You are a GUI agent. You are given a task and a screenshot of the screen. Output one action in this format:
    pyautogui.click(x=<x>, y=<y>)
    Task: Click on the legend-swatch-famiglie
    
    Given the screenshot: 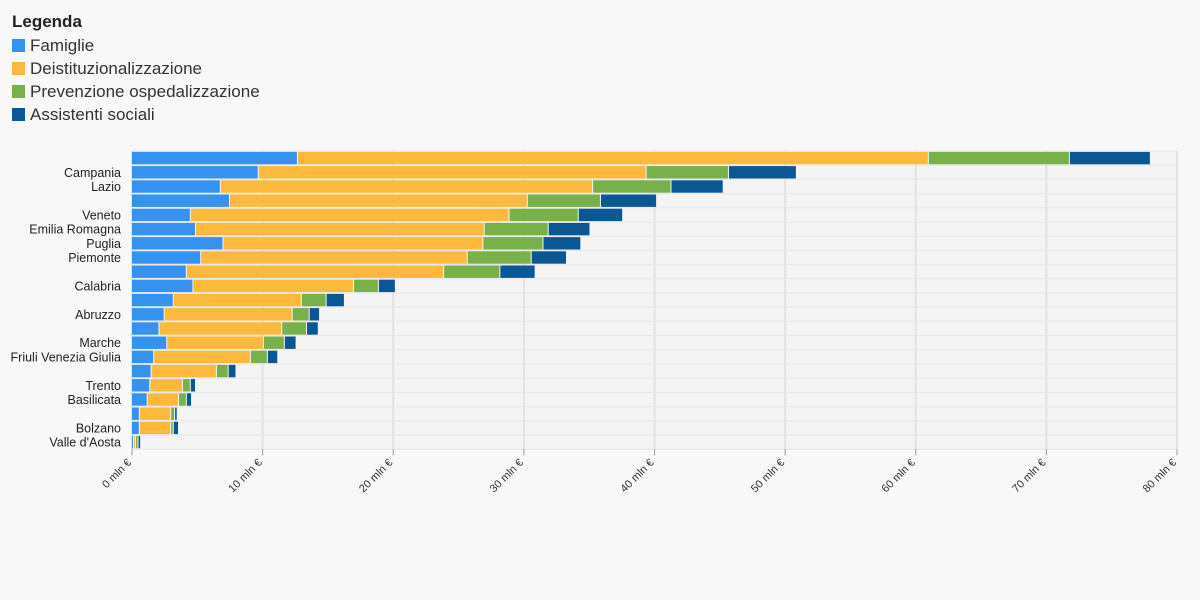 What is the action you would take?
    pyautogui.click(x=18, y=45)
    